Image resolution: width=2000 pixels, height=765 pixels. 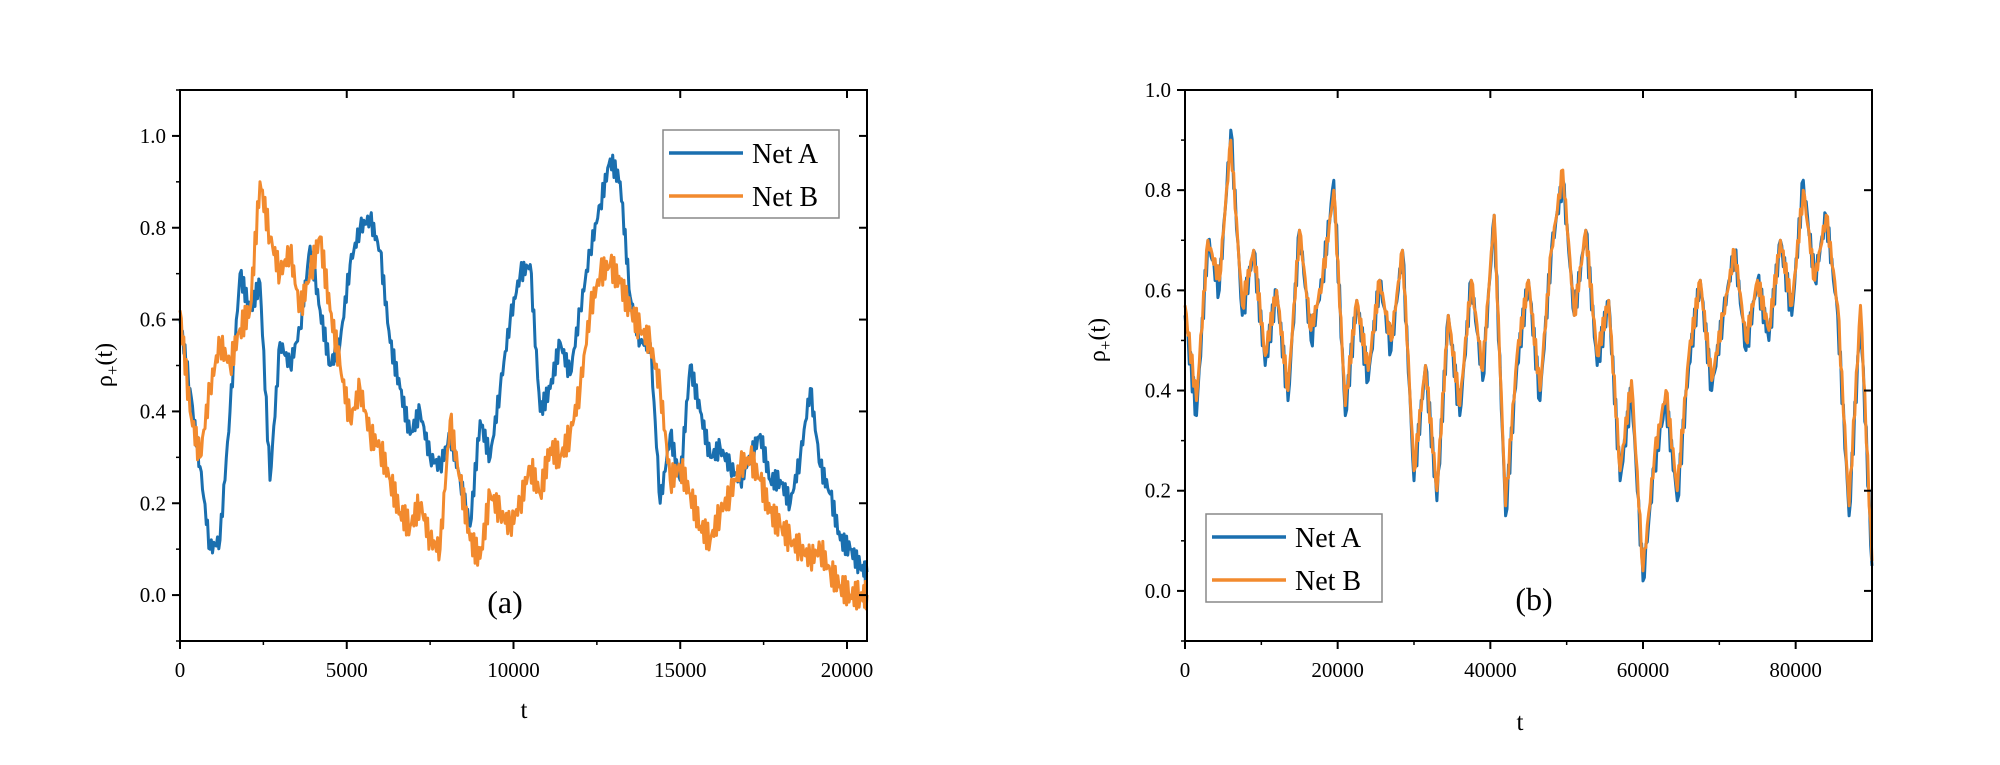 What do you see at coordinates (180, 670) in the screenshot?
I see `panel-a-x-tick-label: 0` at bounding box center [180, 670].